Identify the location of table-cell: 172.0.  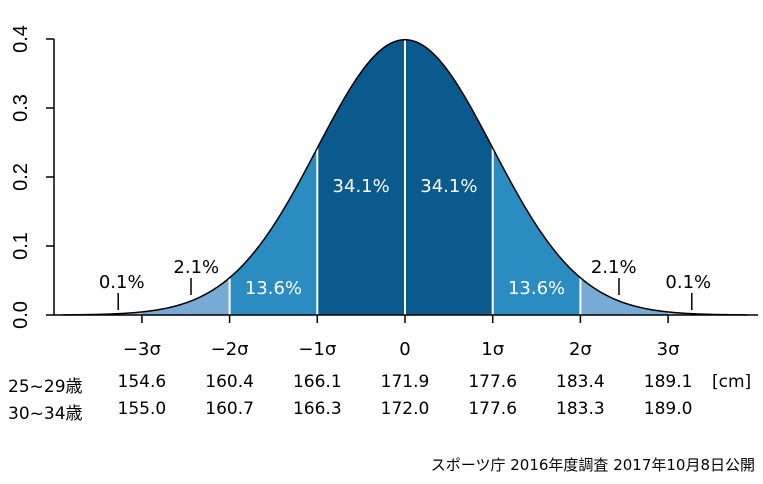
(405, 409).